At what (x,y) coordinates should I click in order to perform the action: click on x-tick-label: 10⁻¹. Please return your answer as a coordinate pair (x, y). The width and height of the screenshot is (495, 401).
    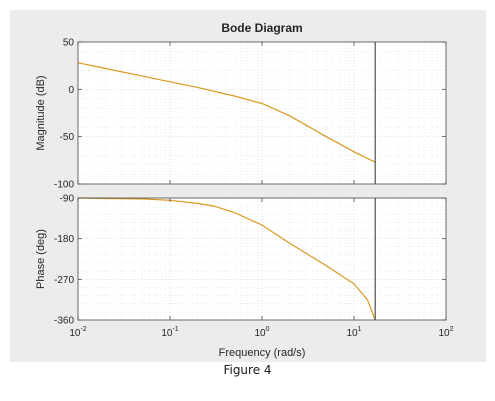
    Looking at the image, I should click on (169, 332).